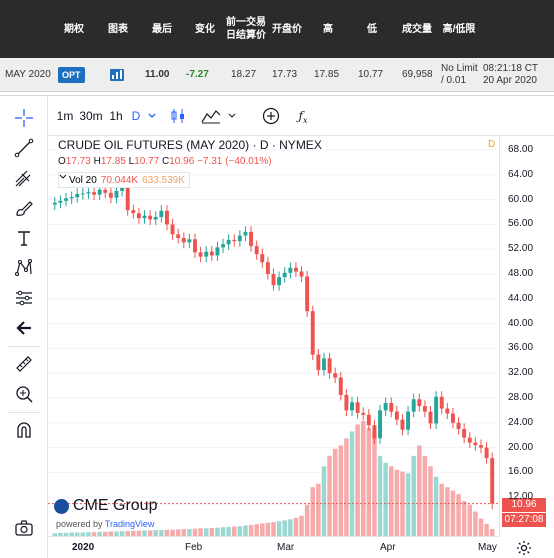 This screenshot has width=554, height=558. Describe the element at coordinates (129, 515) in the screenshot. I see `cme-logo: CME Group powered by TradingView` at that location.